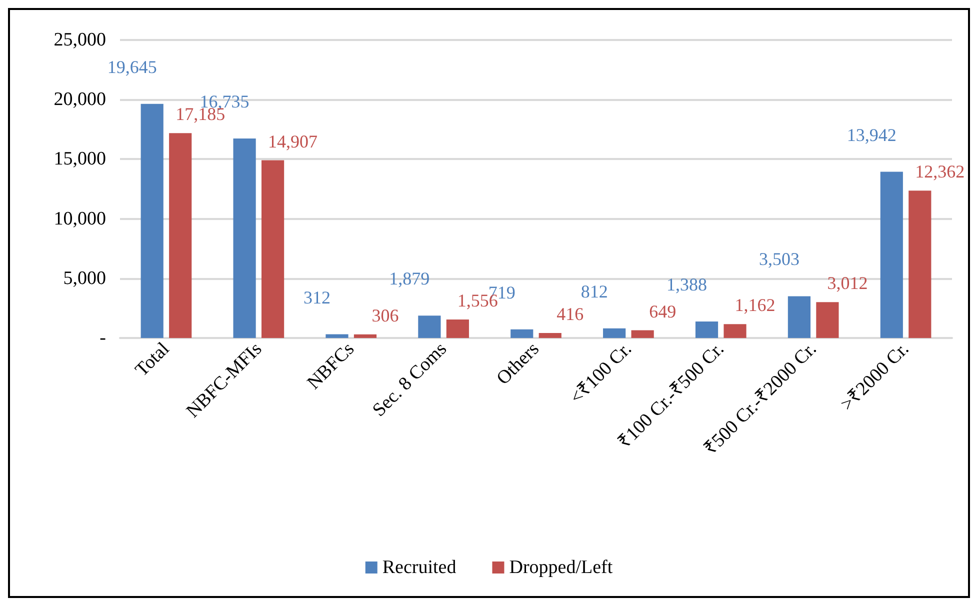  I want to click on data-label: 3,012, so click(847, 283).